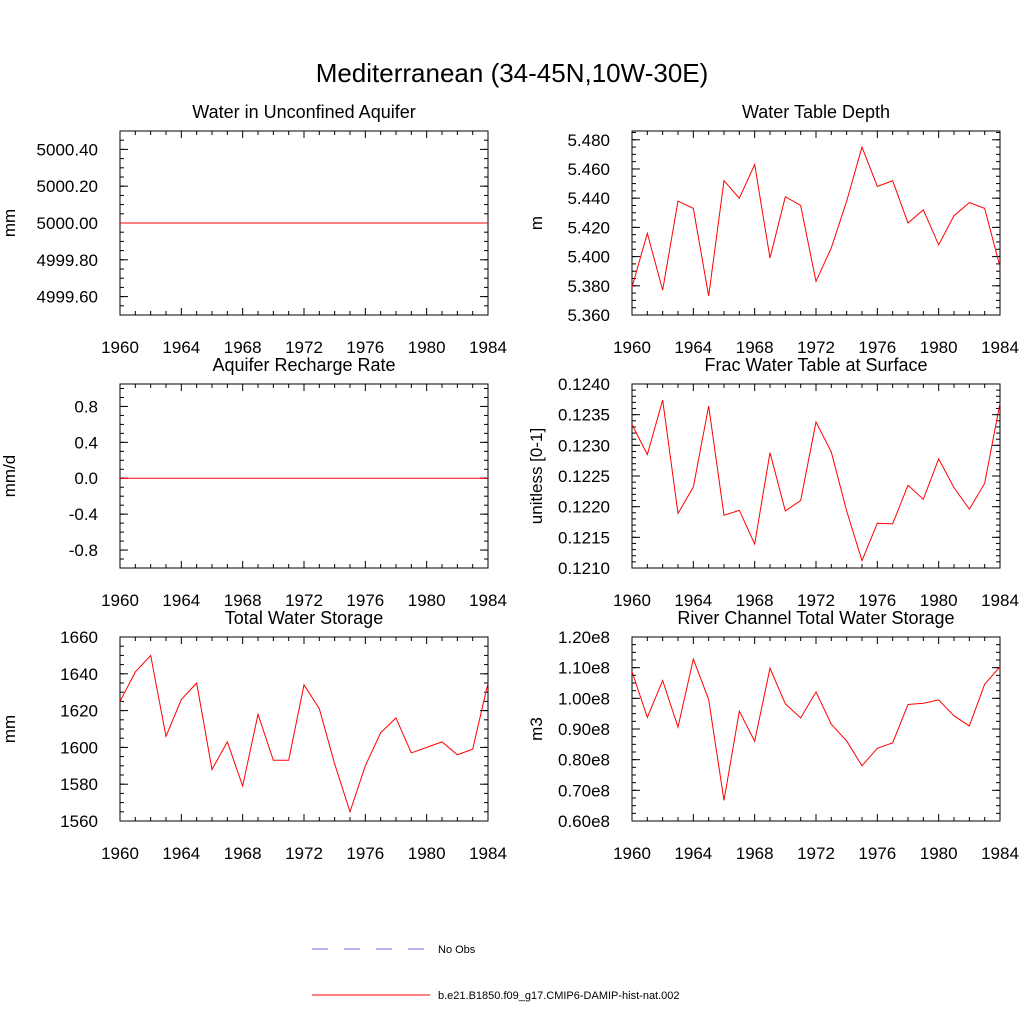  I want to click on y-axis-label: mm/d, so click(9, 476).